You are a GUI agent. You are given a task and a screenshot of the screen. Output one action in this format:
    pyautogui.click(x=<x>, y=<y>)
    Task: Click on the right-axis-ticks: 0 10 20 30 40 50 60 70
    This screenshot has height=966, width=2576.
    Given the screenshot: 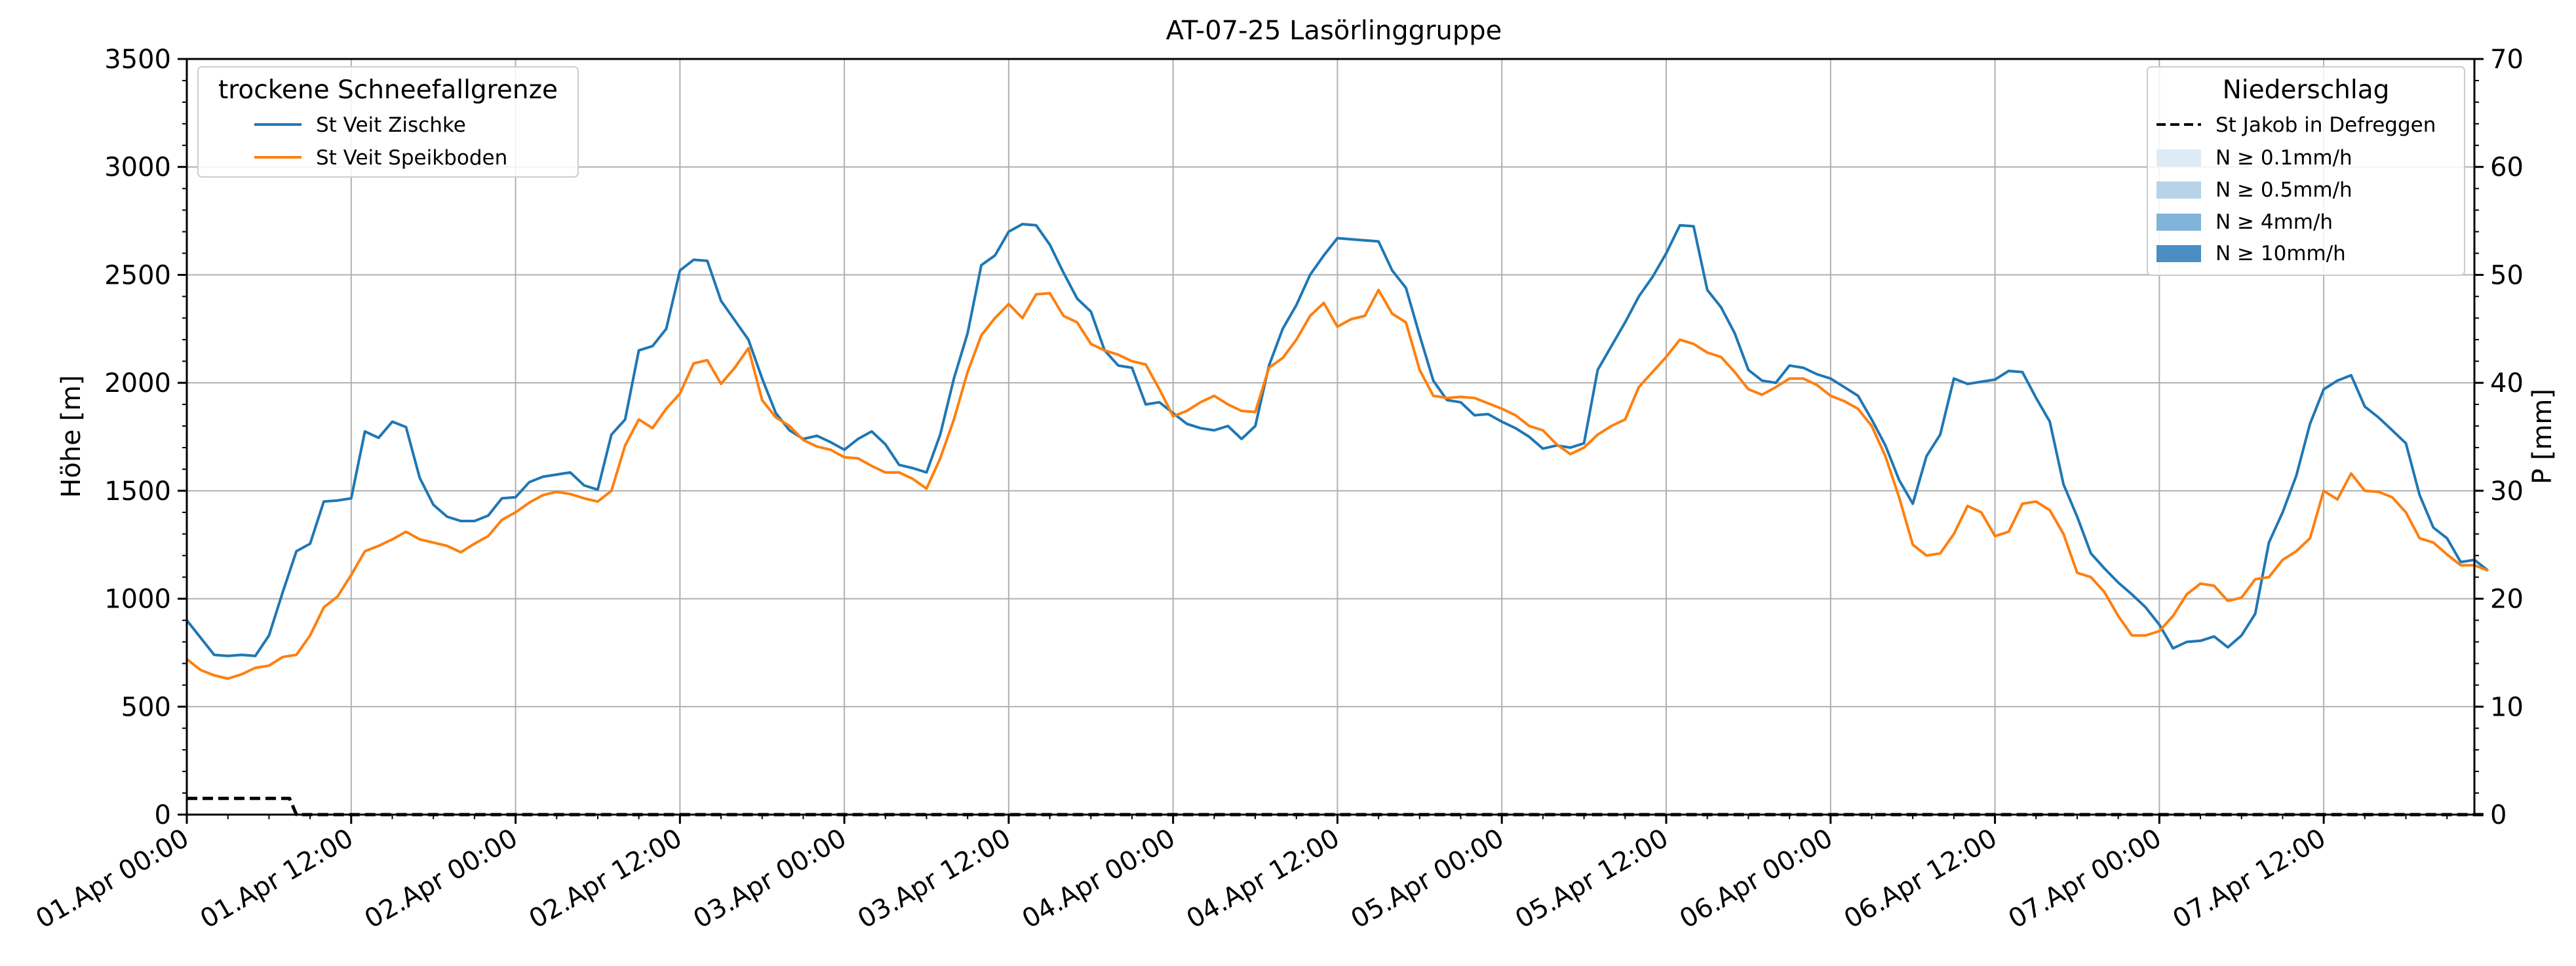 What is the action you would take?
    pyautogui.click(x=2499, y=437)
    